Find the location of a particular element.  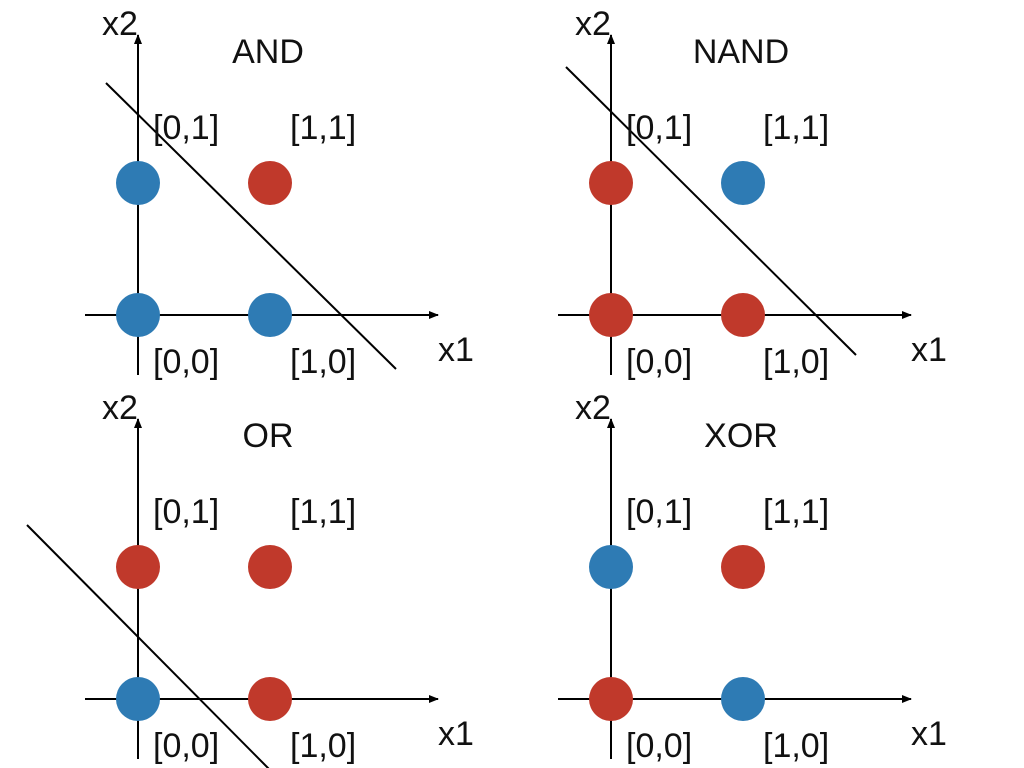

panel-title: OR is located at coordinates (268, 436).